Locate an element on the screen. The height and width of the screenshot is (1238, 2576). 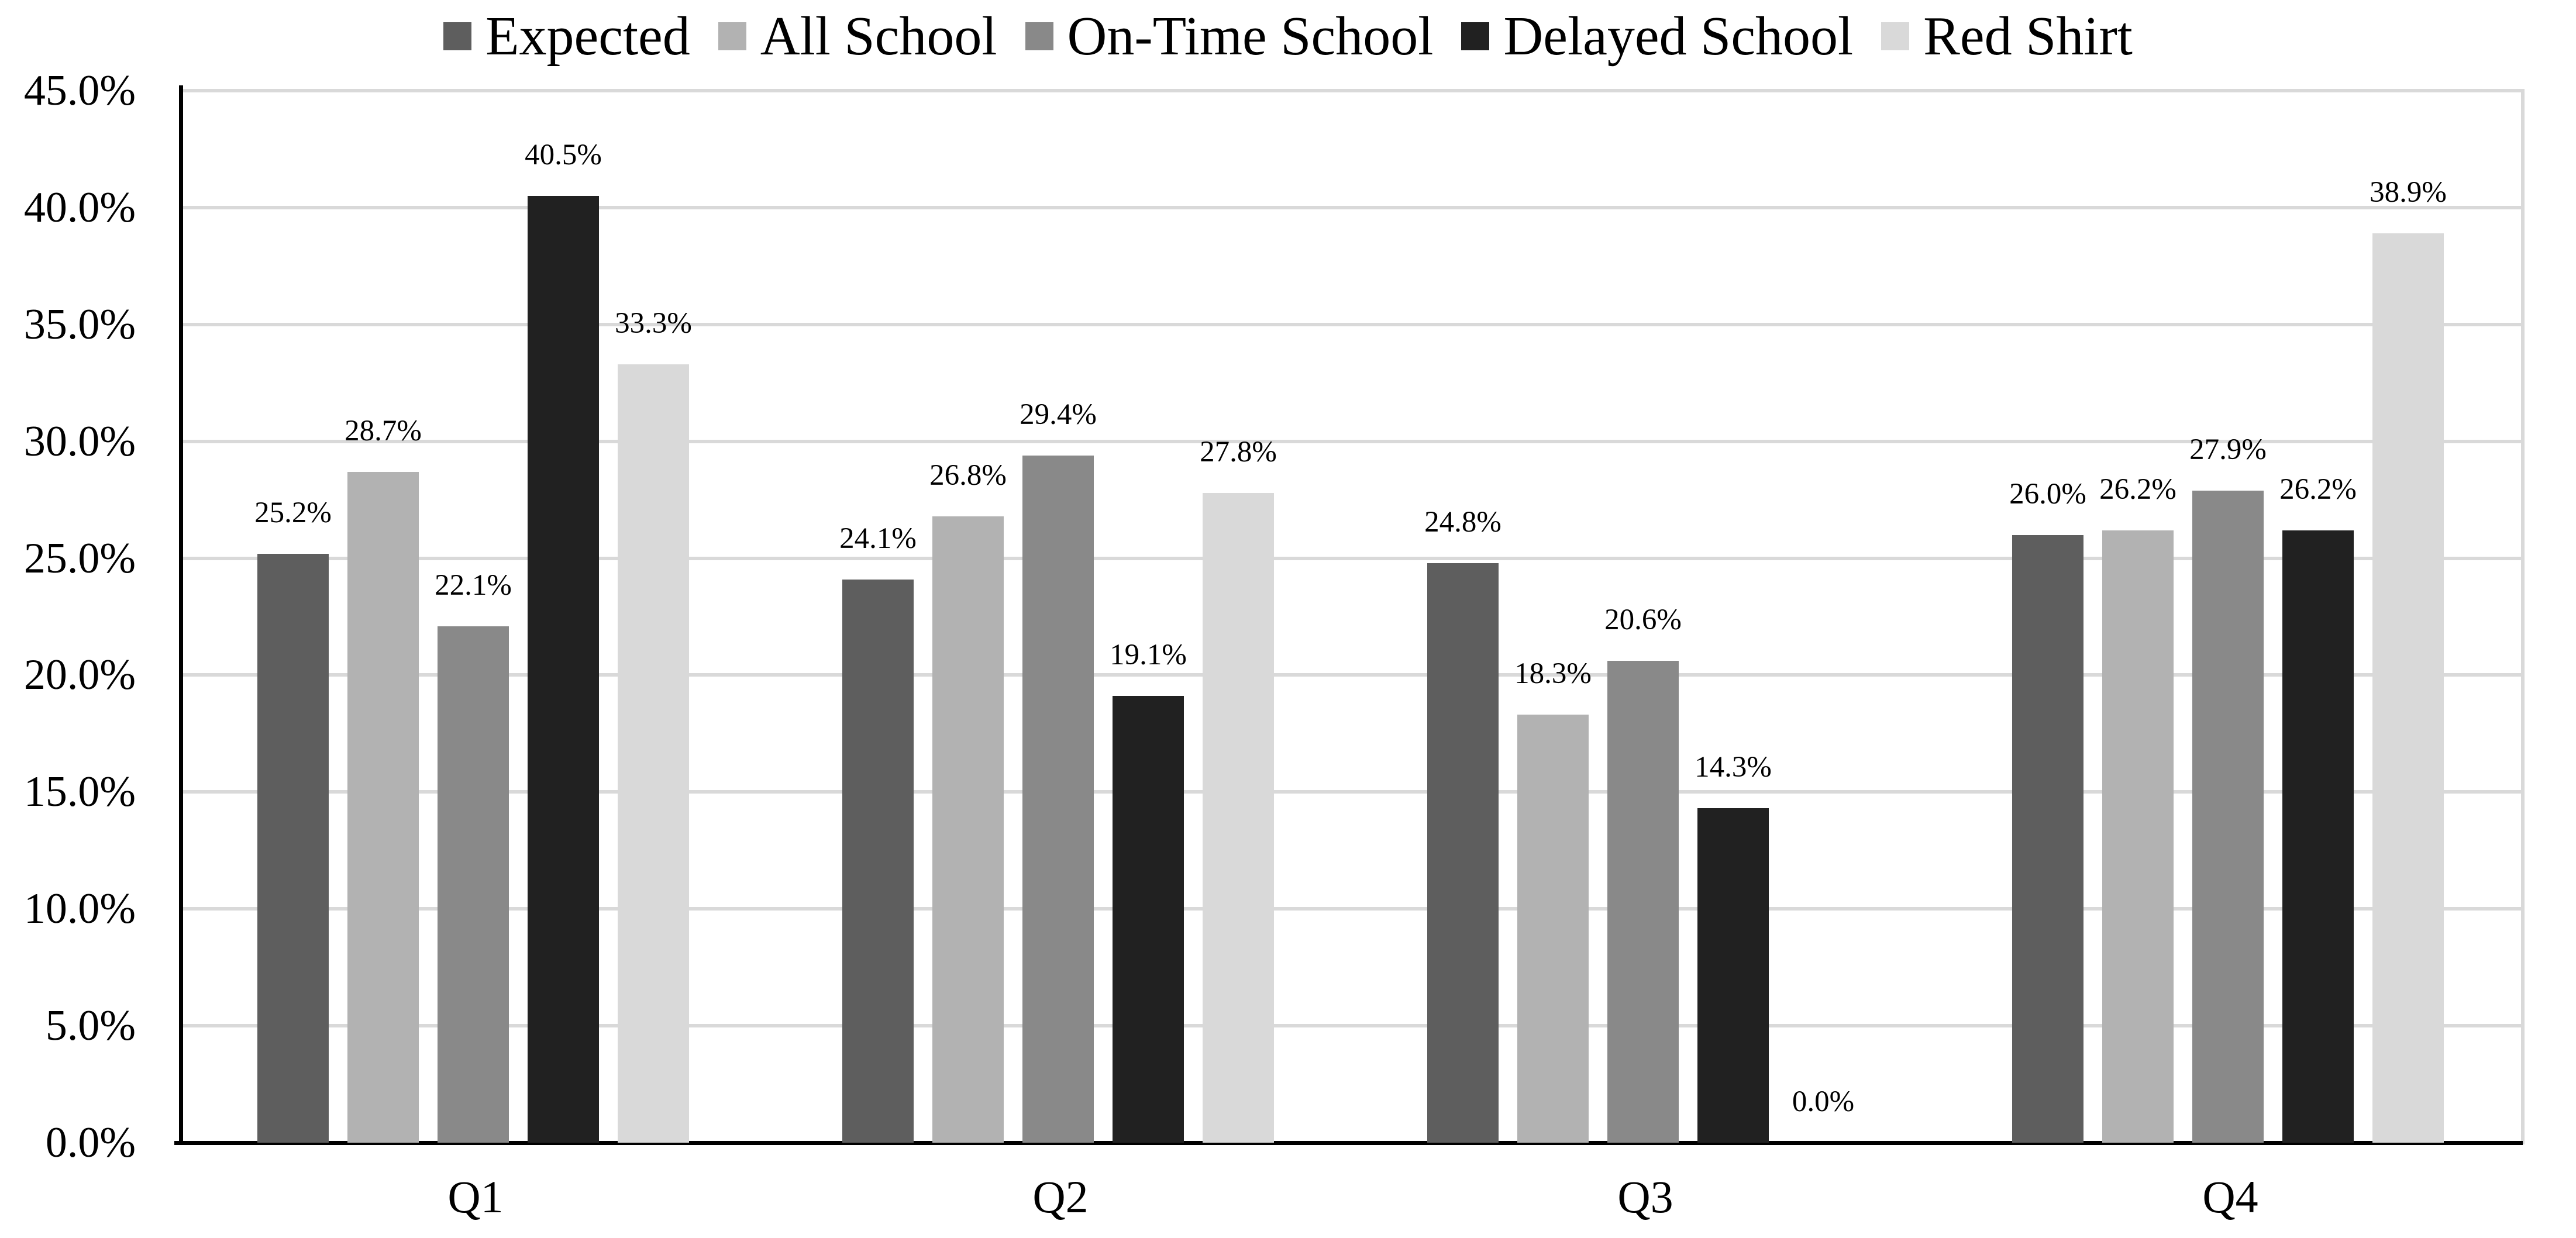
bar-label-q4-delayed-school: 26.2% is located at coordinates (2318, 490).